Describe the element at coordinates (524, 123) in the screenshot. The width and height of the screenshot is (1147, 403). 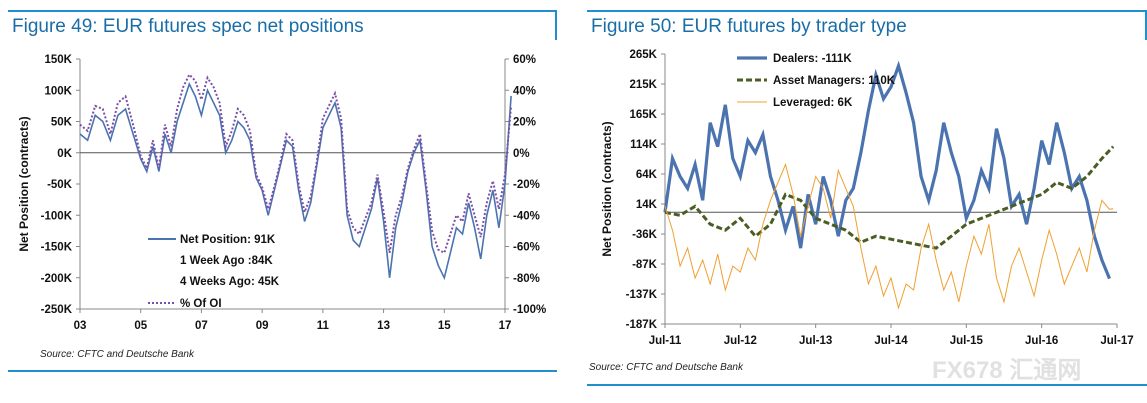
I see `y2-tick-label: 20%` at that location.